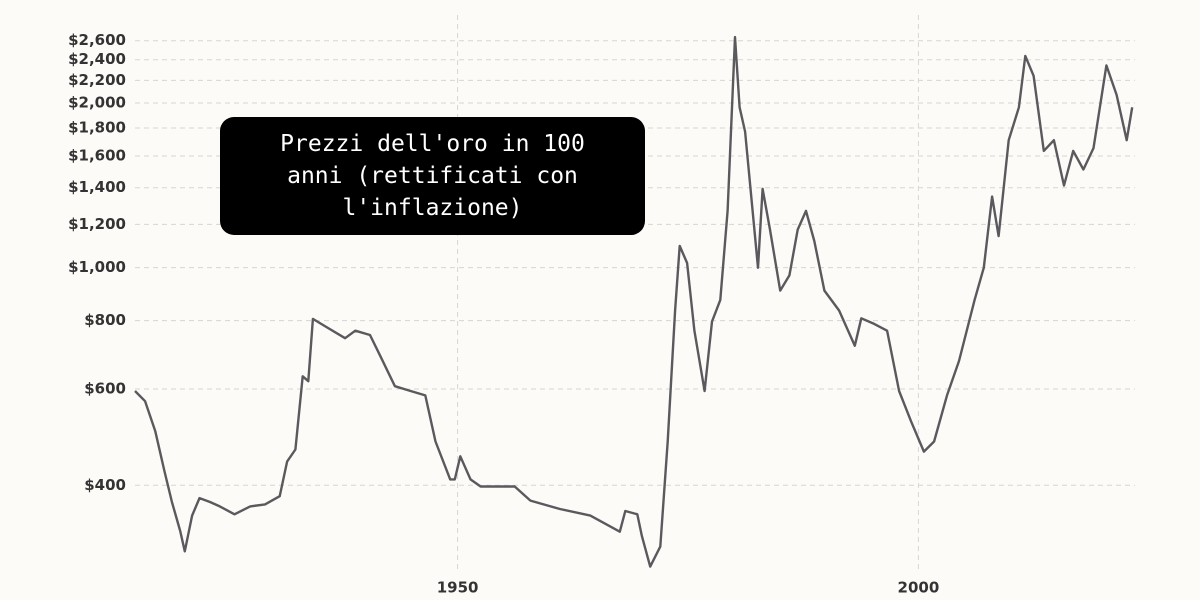 Image resolution: width=1200 pixels, height=600 pixels. What do you see at coordinates (97, 224) in the screenshot?
I see `y-tick-label: $1,200` at bounding box center [97, 224].